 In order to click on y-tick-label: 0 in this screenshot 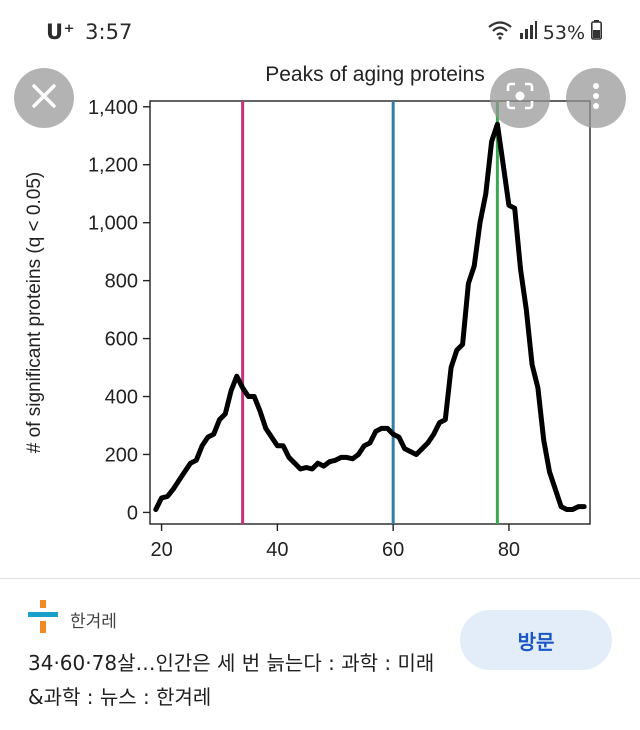, I will do `click(132, 513)`.